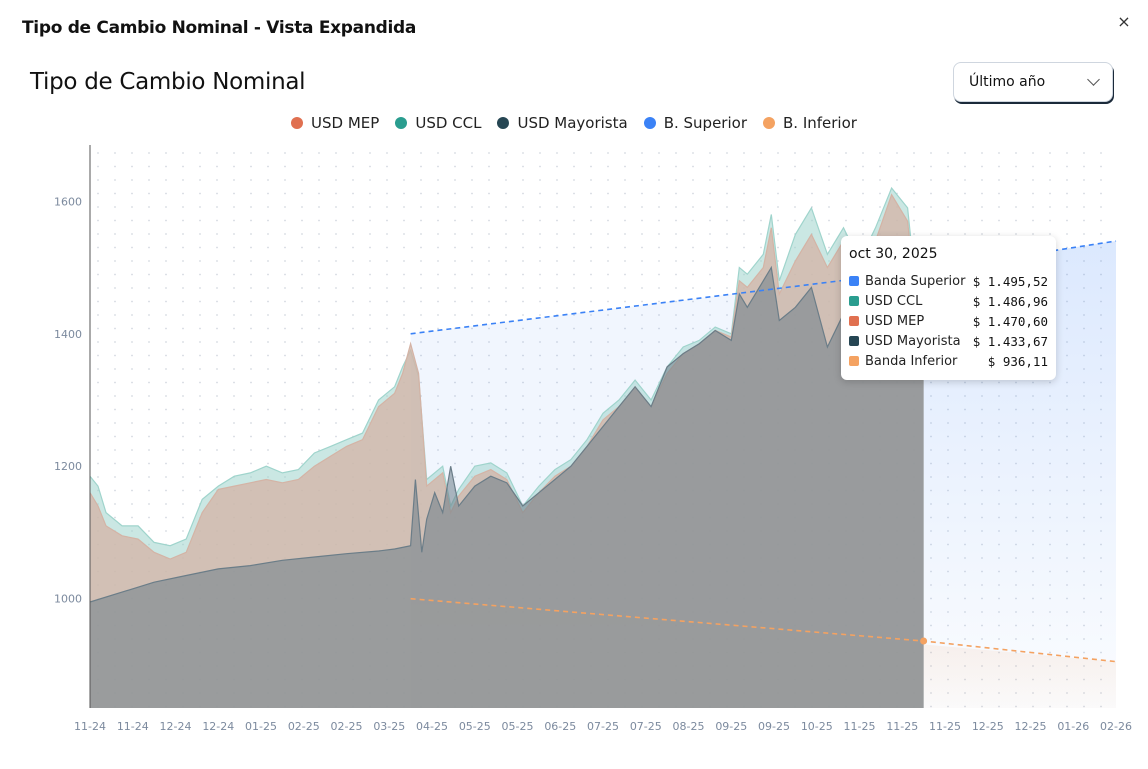  Describe the element at coordinates (1033, 82) in the screenshot. I see `time-range-select: Último año` at that location.